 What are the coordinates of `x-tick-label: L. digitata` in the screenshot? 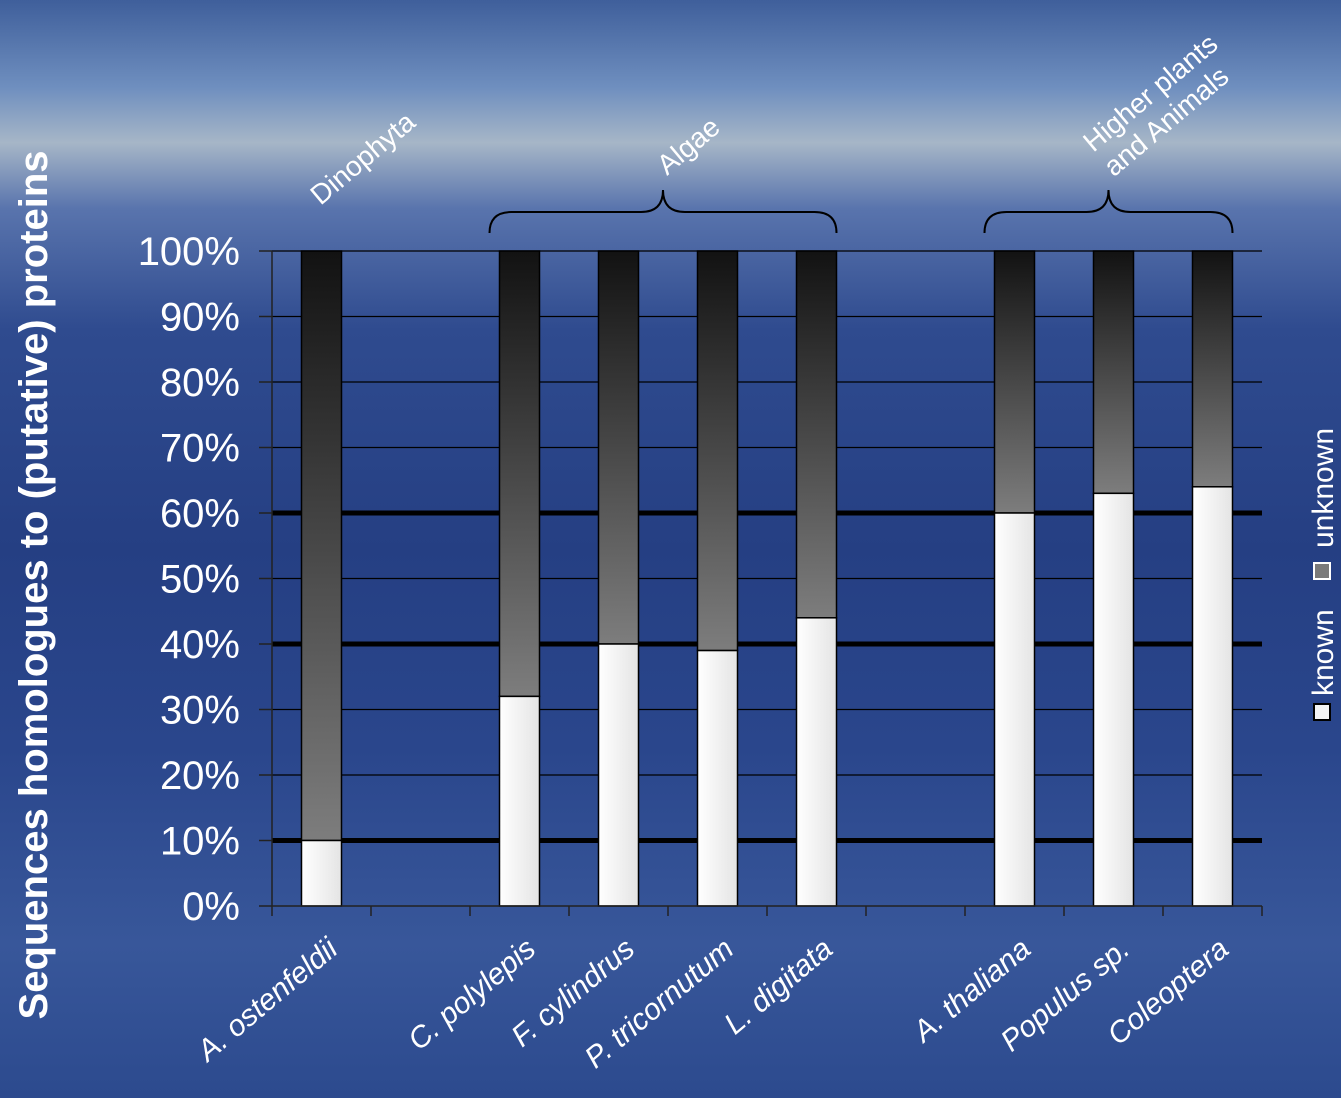 It's located at (778, 986).